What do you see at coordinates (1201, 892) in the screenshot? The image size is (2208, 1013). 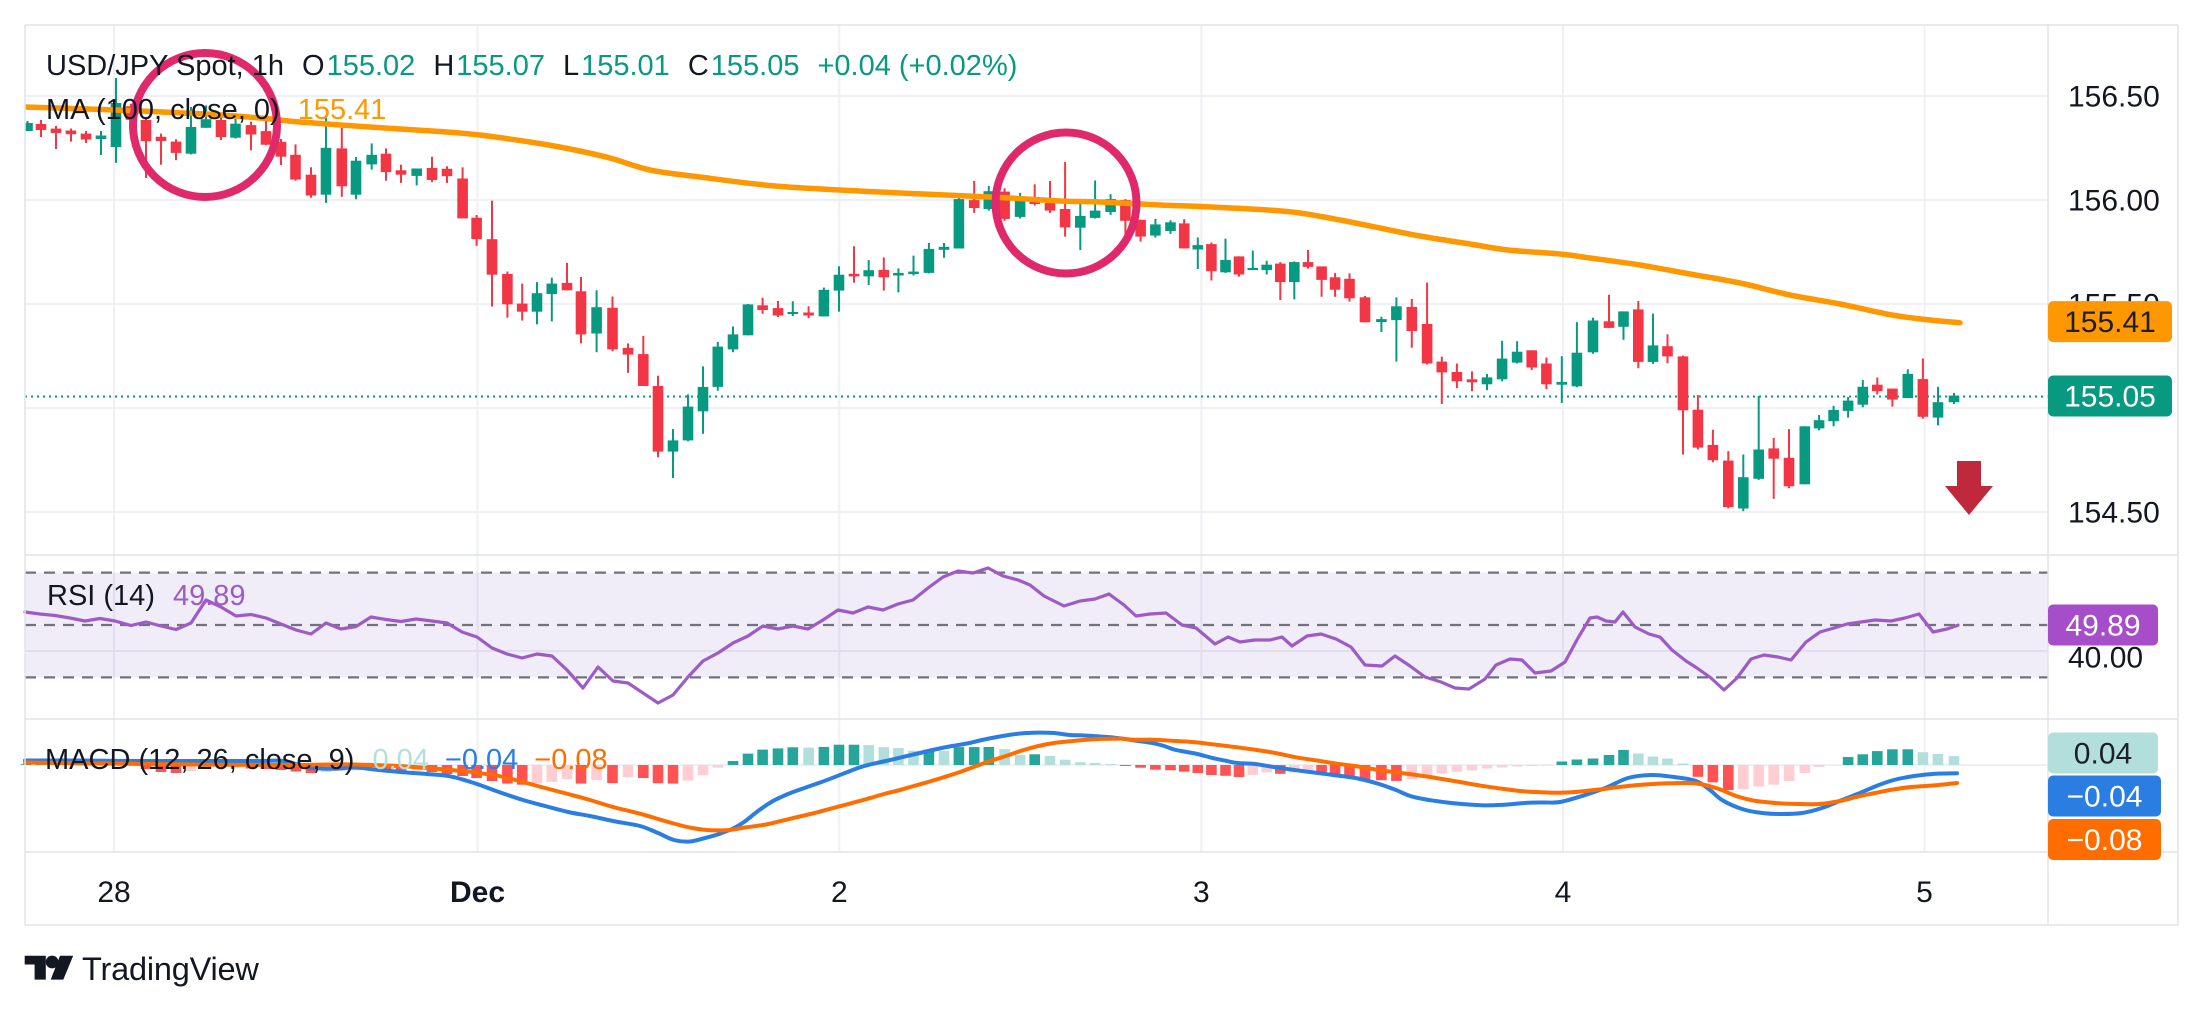 I see `svg-text: 3` at bounding box center [1201, 892].